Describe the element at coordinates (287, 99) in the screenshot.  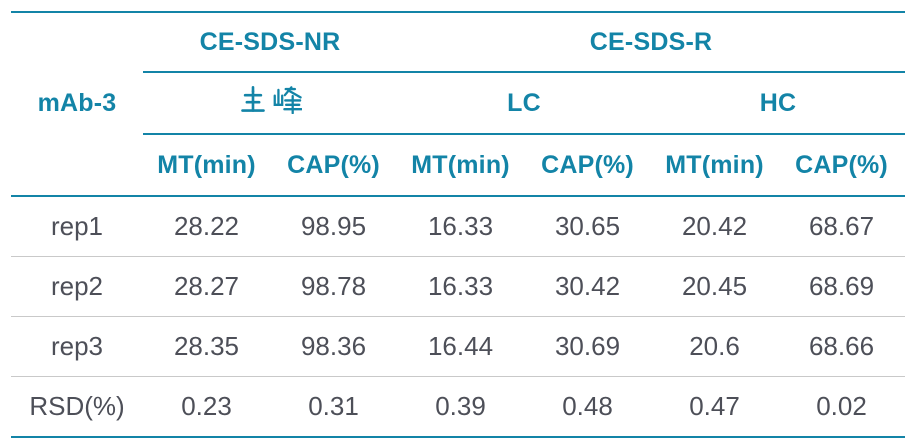
I see `cjk-glyph-feng` at that location.